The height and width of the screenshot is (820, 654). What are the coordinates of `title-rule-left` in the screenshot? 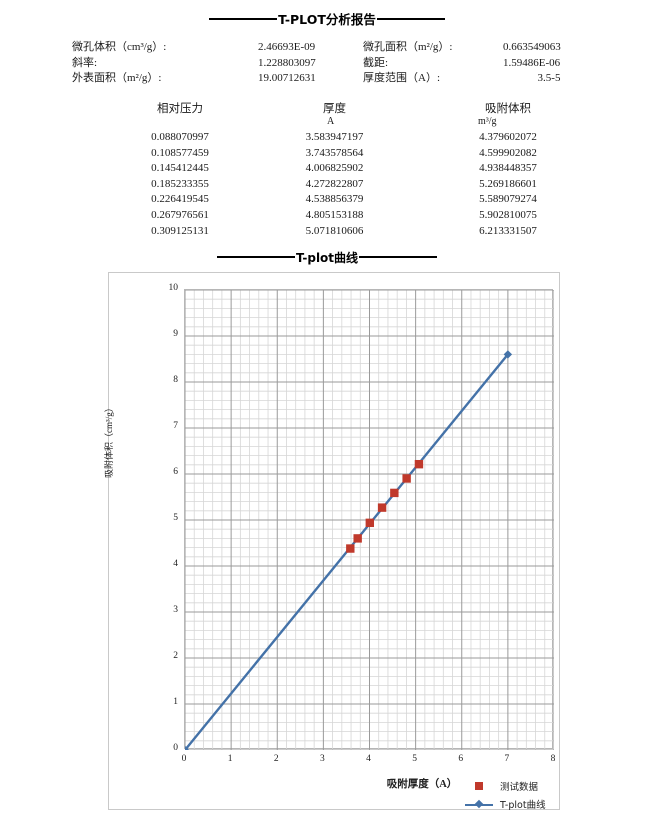 It's located at (243, 19).